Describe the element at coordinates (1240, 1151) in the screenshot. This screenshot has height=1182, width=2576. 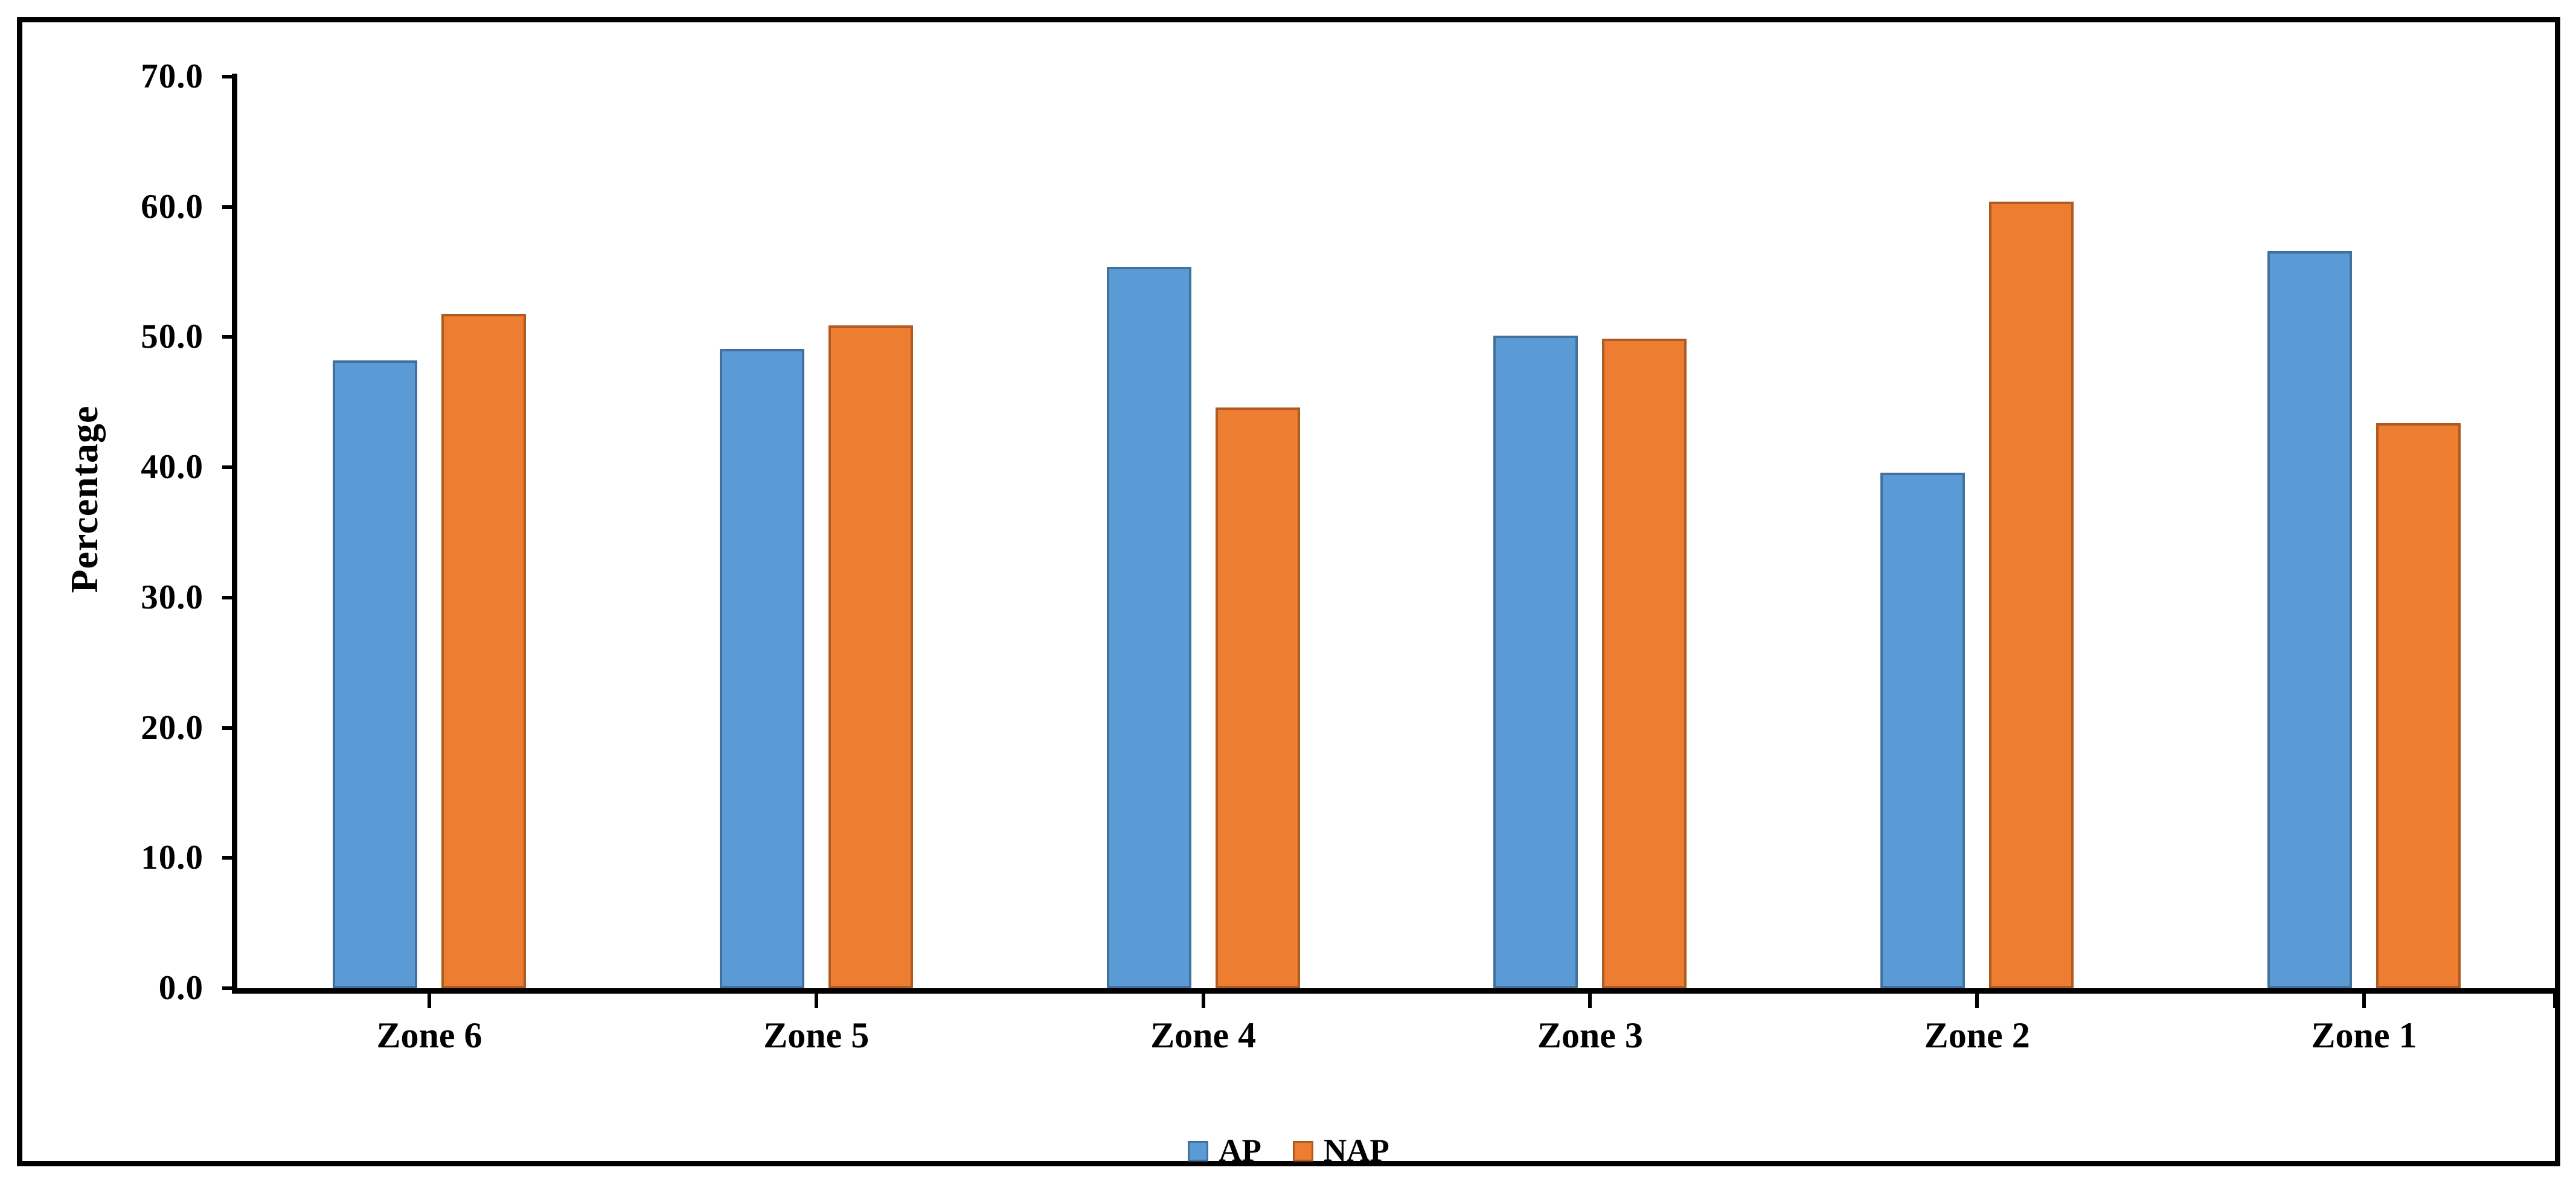
I see `legend-label-ap: AP` at that location.